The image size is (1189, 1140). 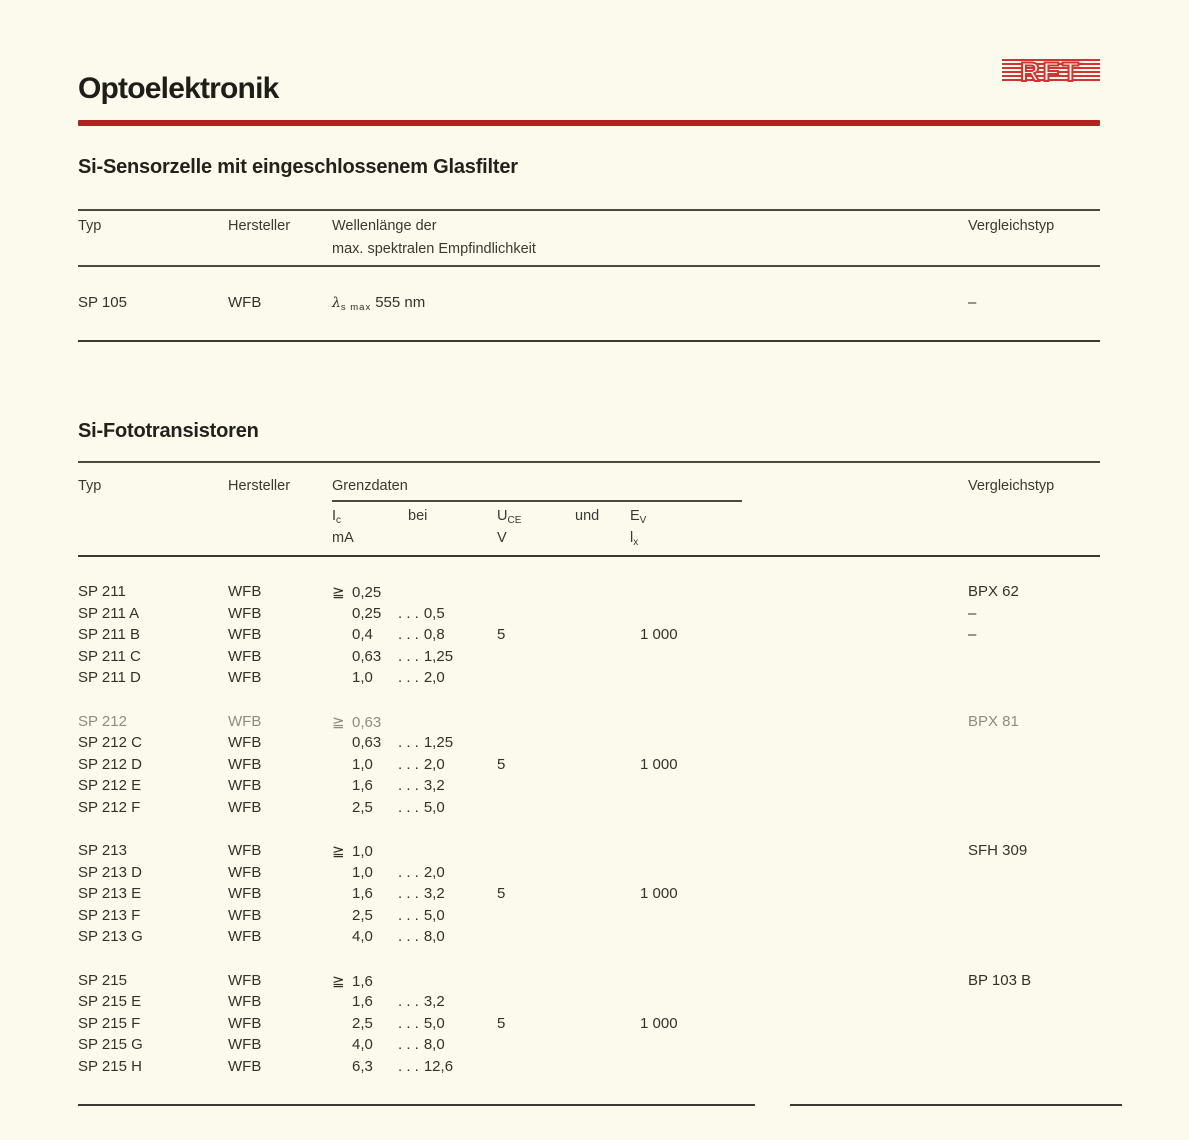 What do you see at coordinates (998, 850) in the screenshot?
I see `vergleichstyp-cell: SFH 309` at bounding box center [998, 850].